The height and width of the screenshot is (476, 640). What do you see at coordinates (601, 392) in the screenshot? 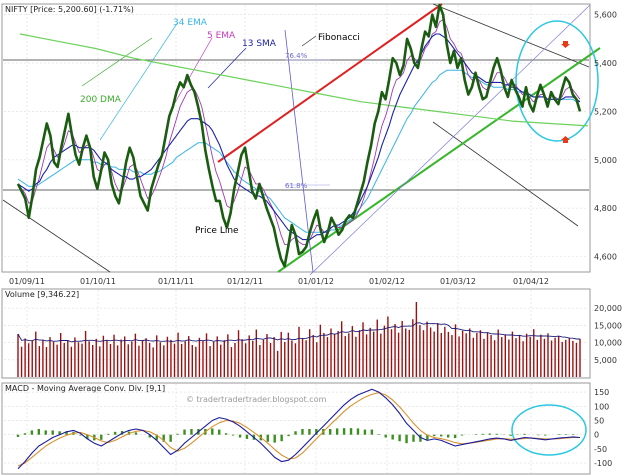
I see `macd-y-tick-label: 150` at bounding box center [601, 392].